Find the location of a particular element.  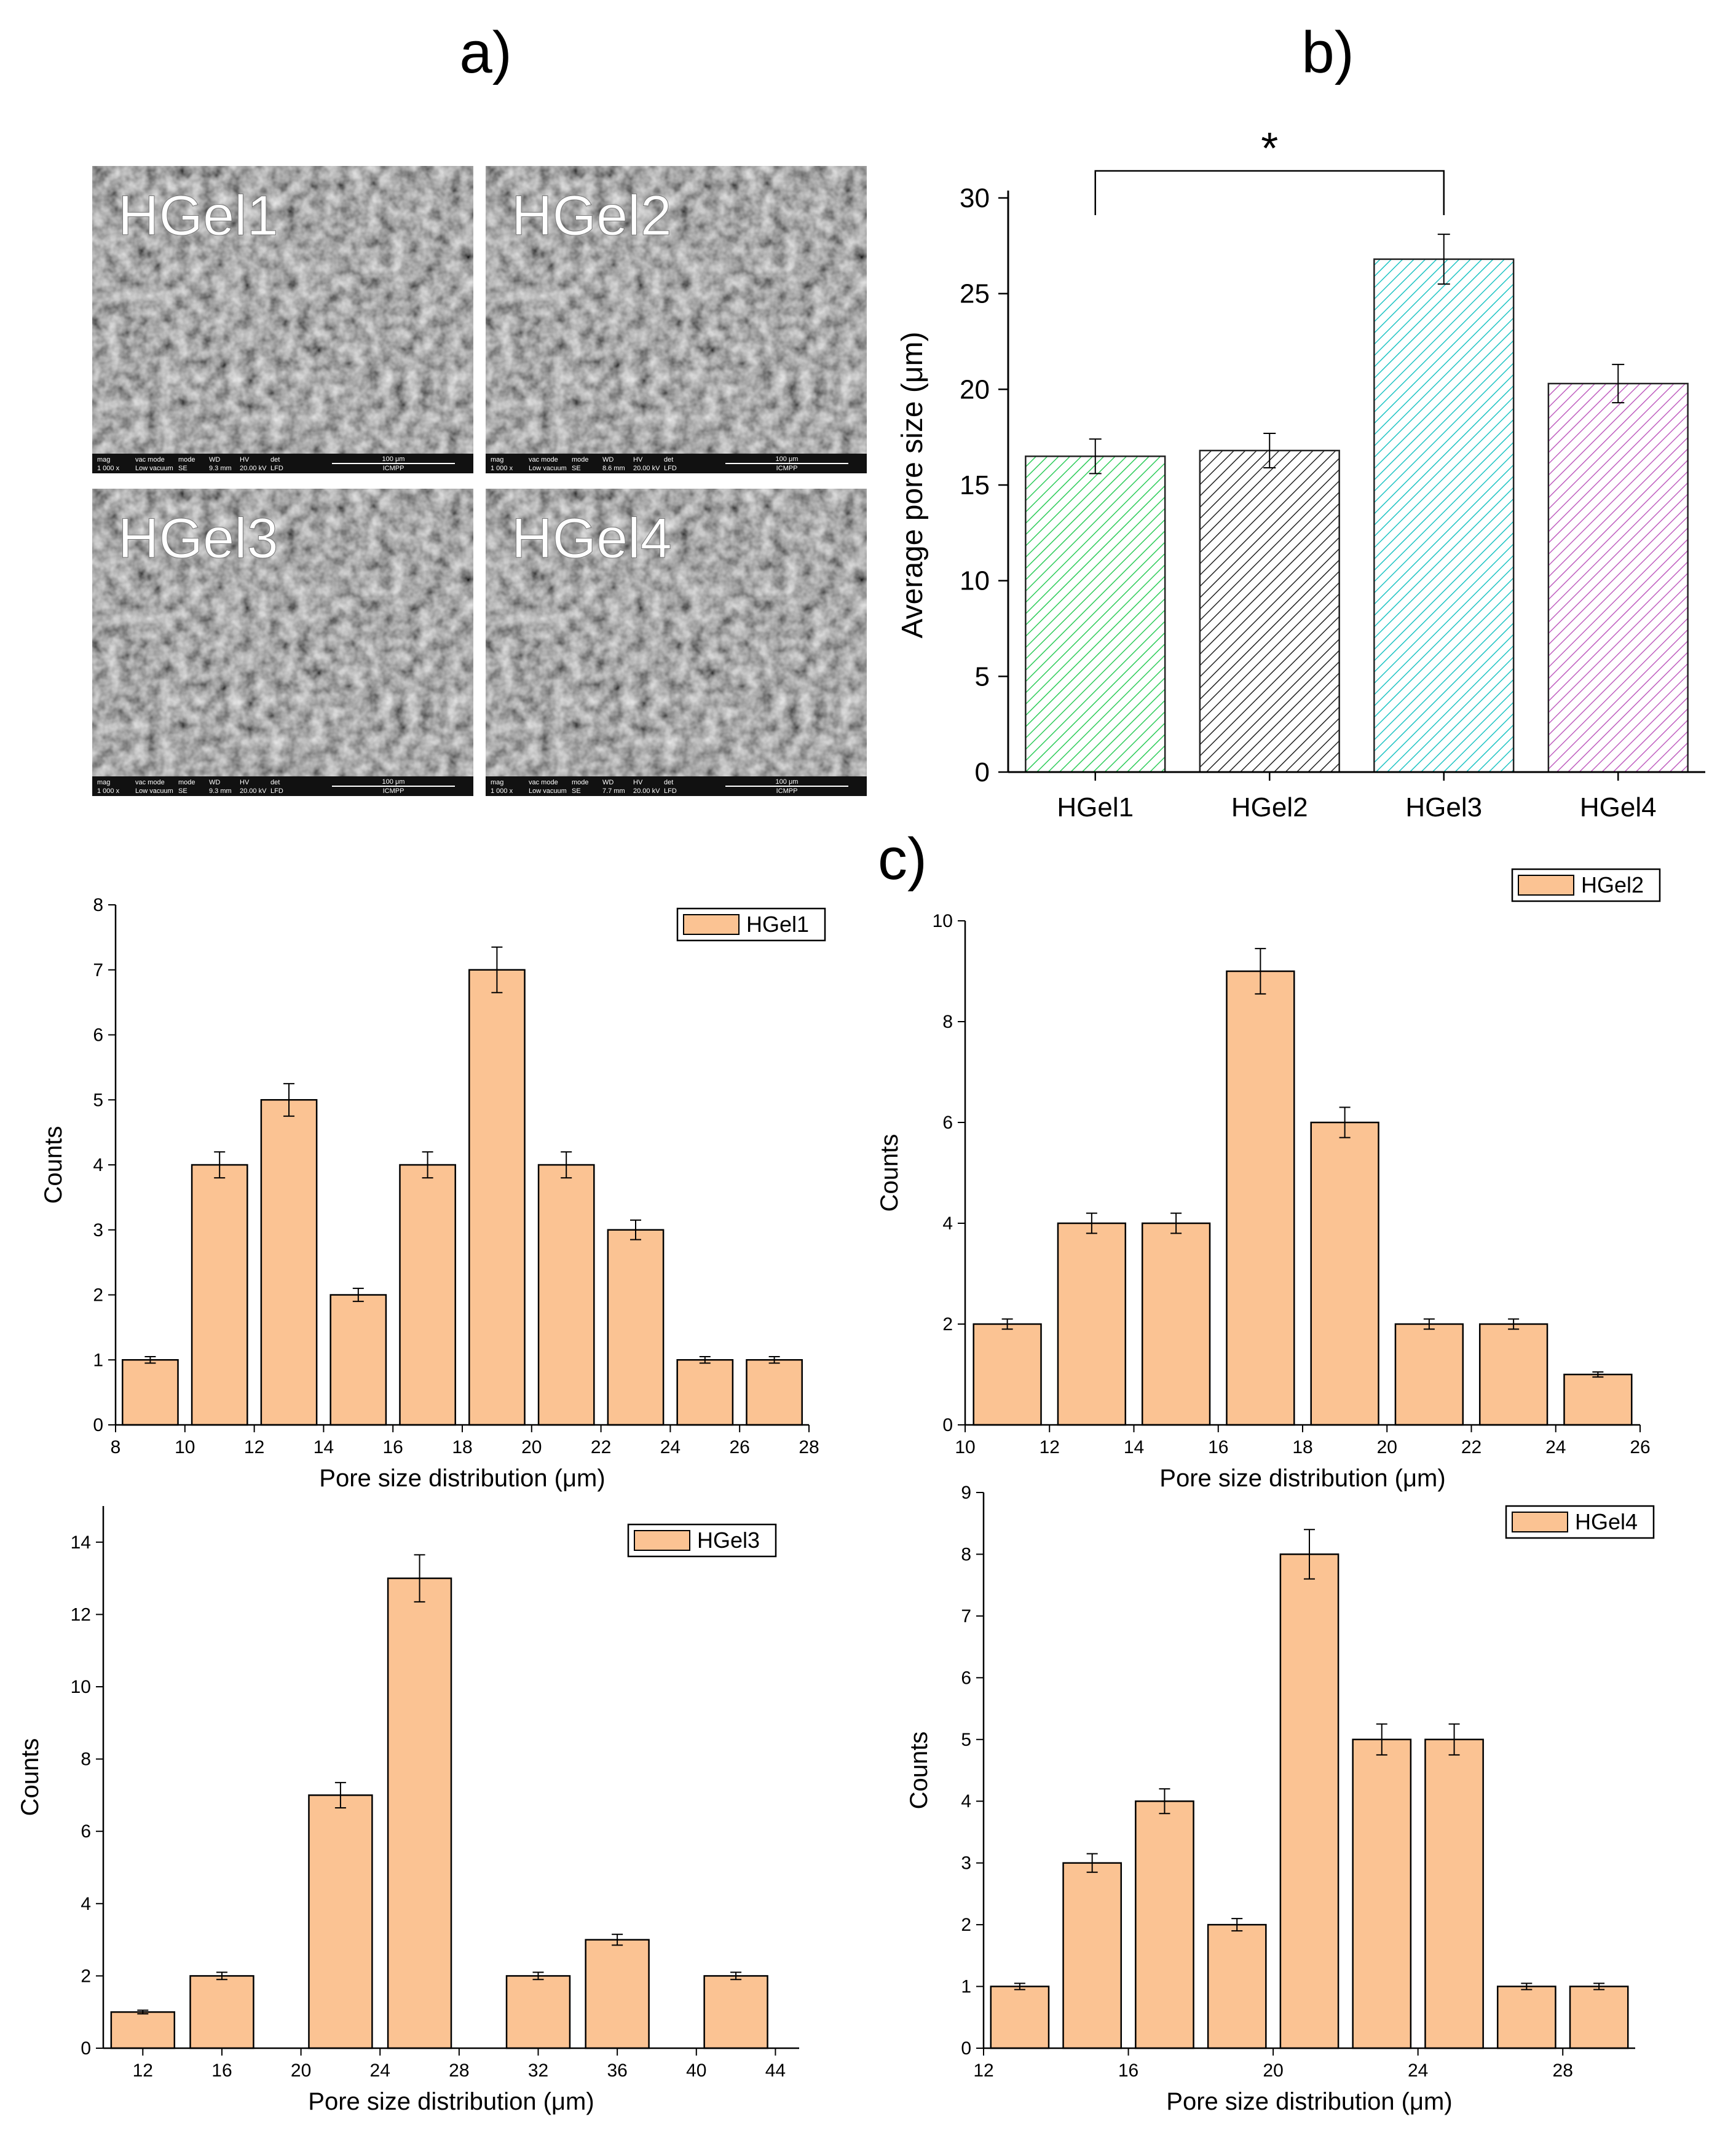

panel-label-b: b) is located at coordinates (1327, 52).